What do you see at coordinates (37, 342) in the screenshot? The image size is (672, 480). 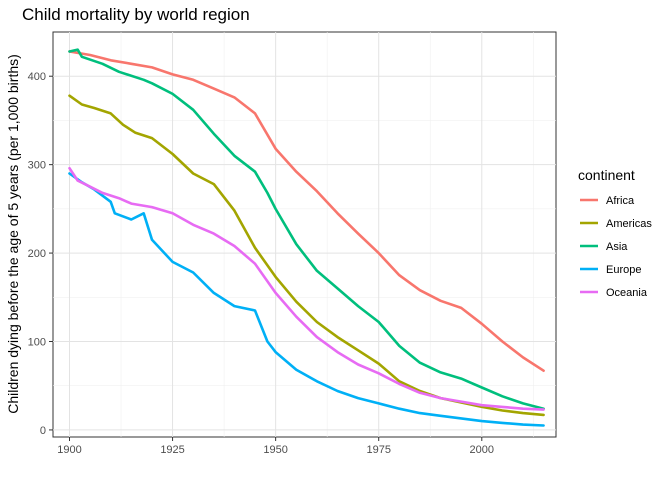 I see `y-tick-label: 100` at bounding box center [37, 342].